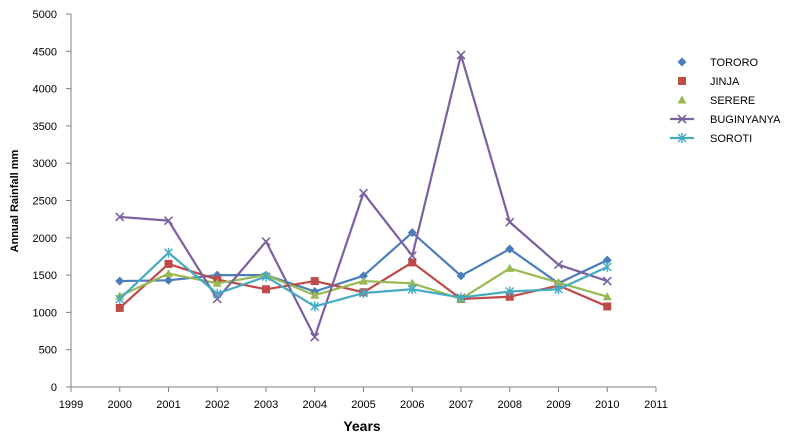  Describe the element at coordinates (217, 405) in the screenshot. I see `x-tick-label: 2002` at that location.